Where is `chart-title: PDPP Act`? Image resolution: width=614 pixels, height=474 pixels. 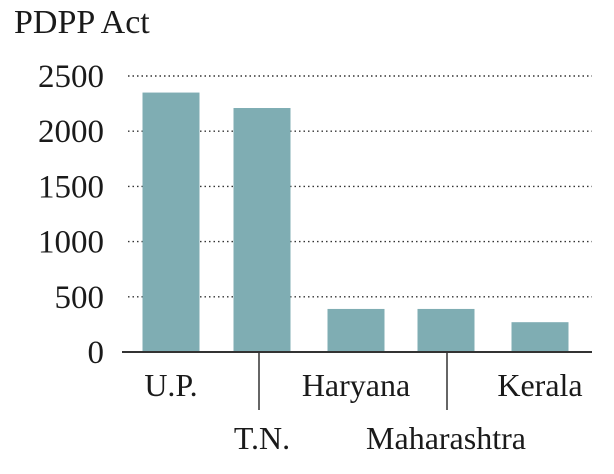
chart-title: PDPP Act is located at coordinates (82, 22).